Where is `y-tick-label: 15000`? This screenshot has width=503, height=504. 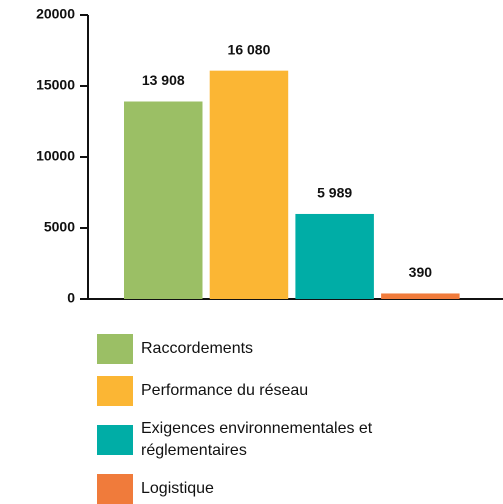
y-tick-label: 15000 is located at coordinates (55, 85).